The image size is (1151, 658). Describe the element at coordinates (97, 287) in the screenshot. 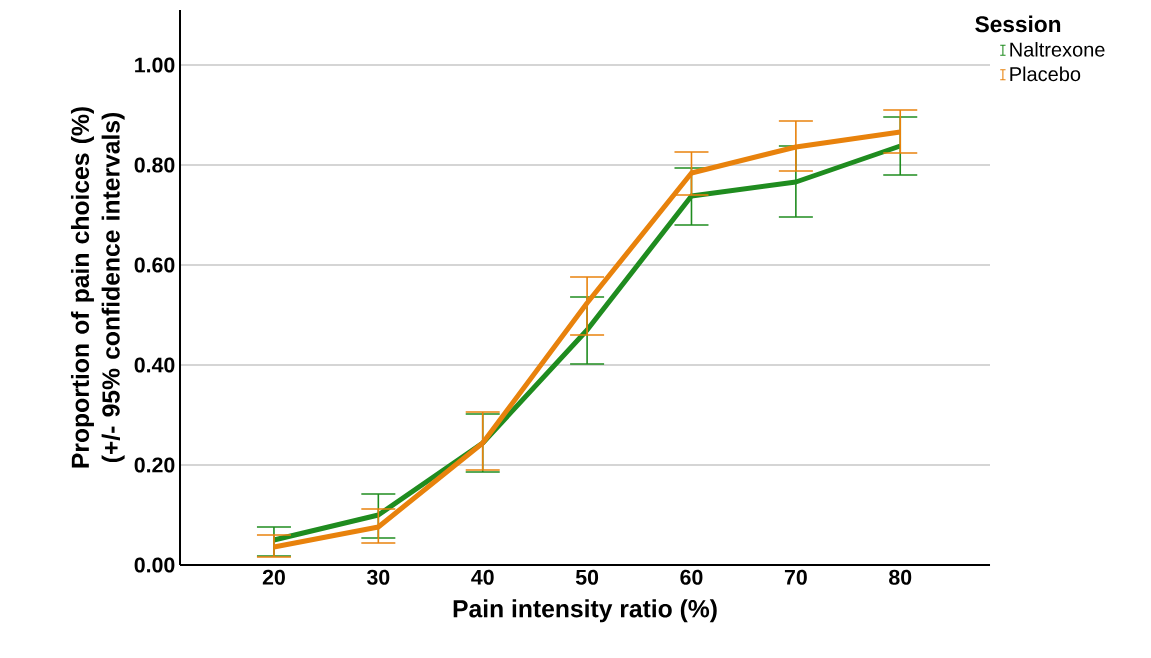

I see `y-axis-title: Proportion of pain choices (%) (+/- 95% confidence intervals)` at that location.